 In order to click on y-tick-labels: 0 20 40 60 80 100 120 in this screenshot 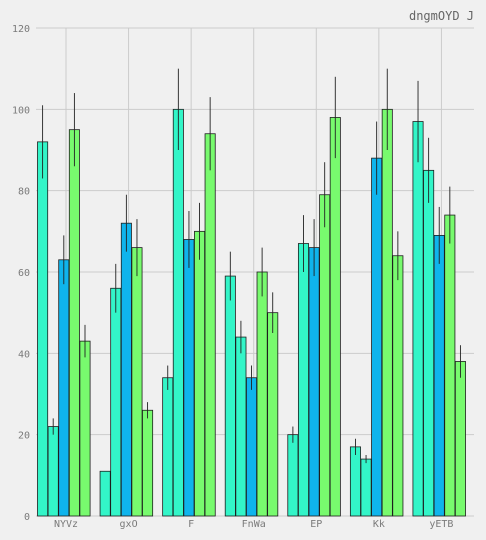, I will do `click(21, 273)`.